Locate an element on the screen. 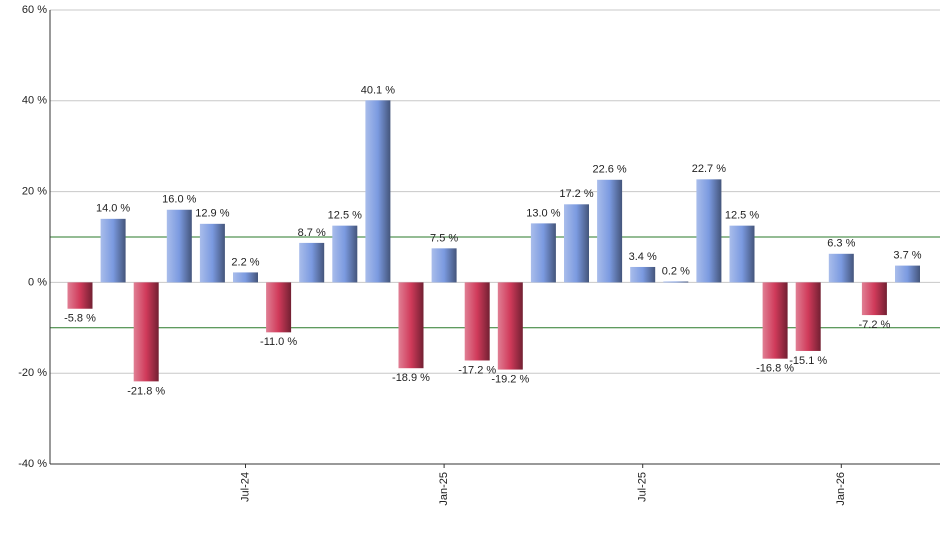 This screenshot has width=940, height=550. y-tick-label: 40 % is located at coordinates (34, 101).